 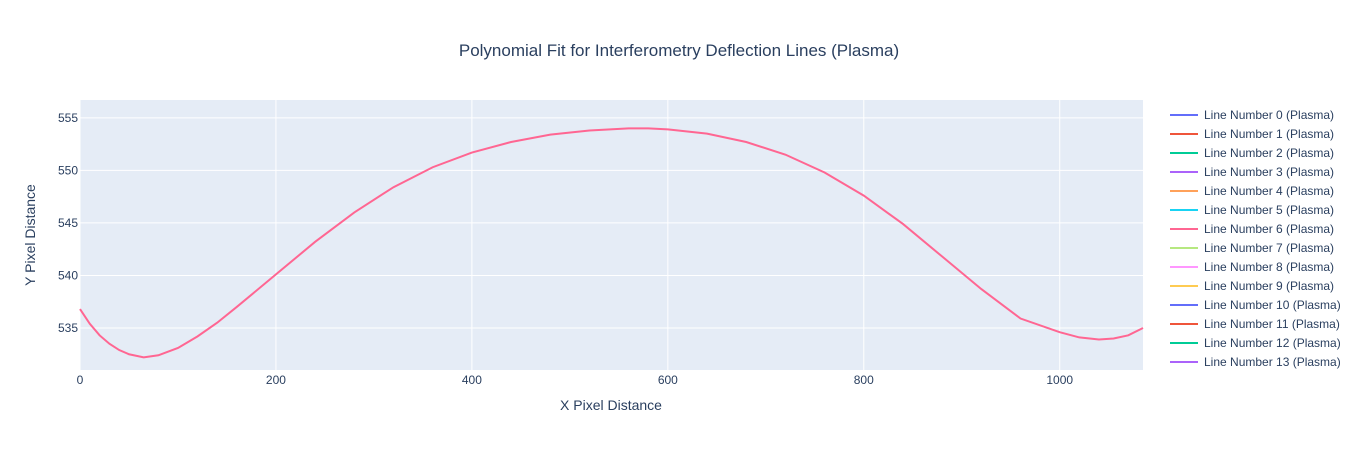 I want to click on legend-item-13: Line Number 13 (Plasma), so click(x=1255, y=362).